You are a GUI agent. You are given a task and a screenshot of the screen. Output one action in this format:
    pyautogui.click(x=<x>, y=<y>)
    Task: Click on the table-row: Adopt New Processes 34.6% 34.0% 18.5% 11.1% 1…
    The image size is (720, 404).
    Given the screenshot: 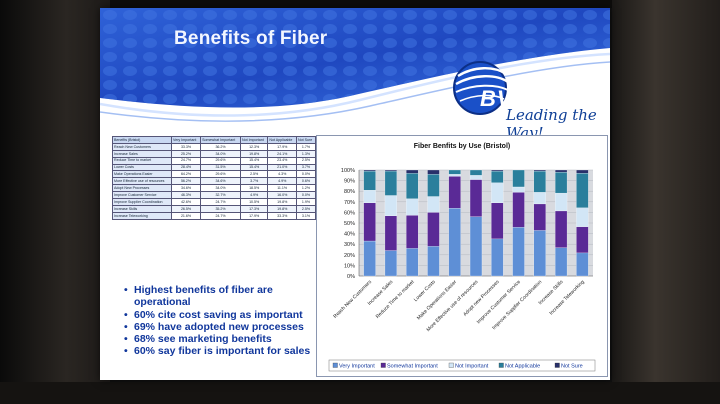 What is the action you would take?
    pyautogui.click(x=214, y=188)
    